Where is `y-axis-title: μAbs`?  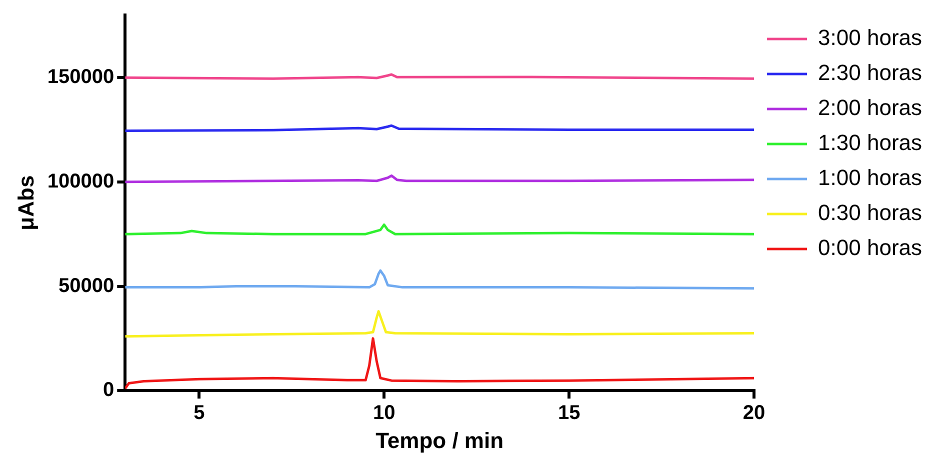
y-axis-title: μAbs is located at coordinates (25, 202).